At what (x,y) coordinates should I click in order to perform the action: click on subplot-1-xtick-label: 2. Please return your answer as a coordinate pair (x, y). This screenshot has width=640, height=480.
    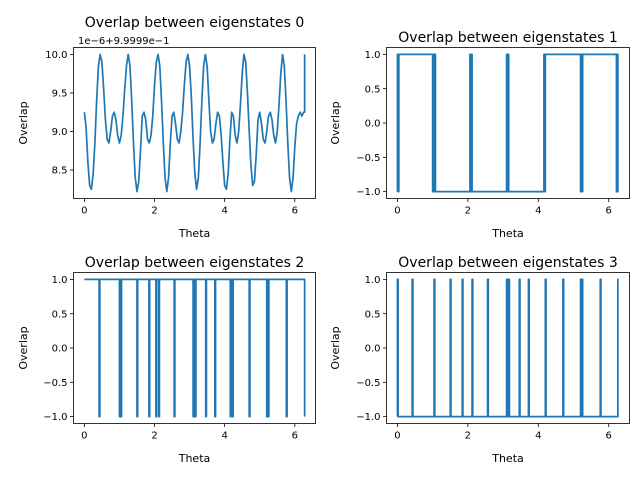
    Looking at the image, I should click on (468, 211).